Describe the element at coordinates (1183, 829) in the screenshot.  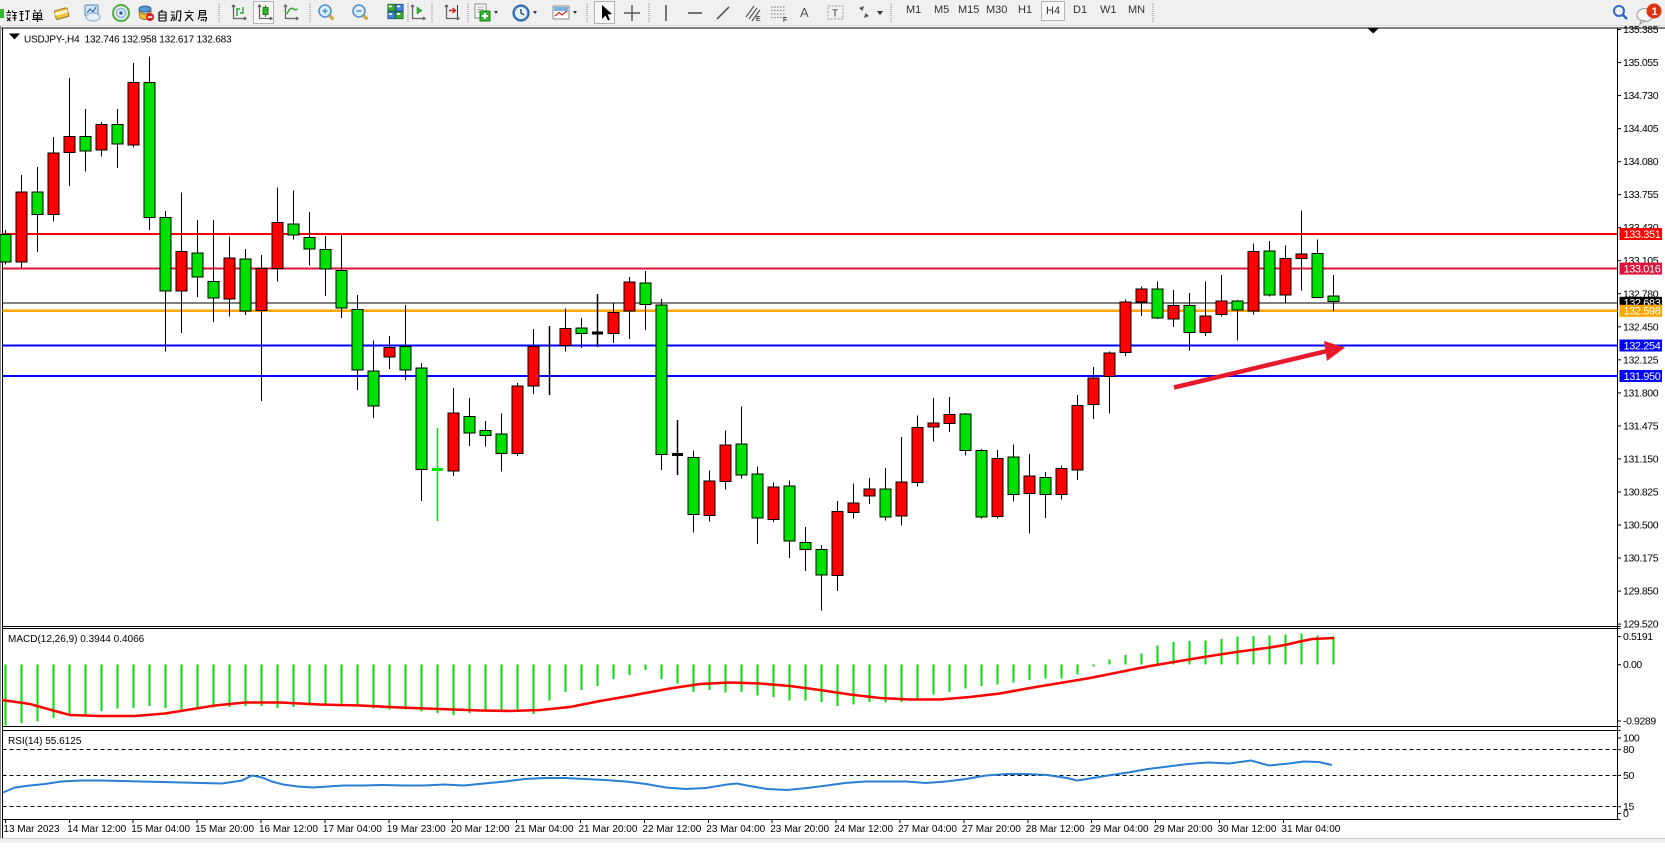
I see `svg-text: 29 Mar 20:00` at that location.